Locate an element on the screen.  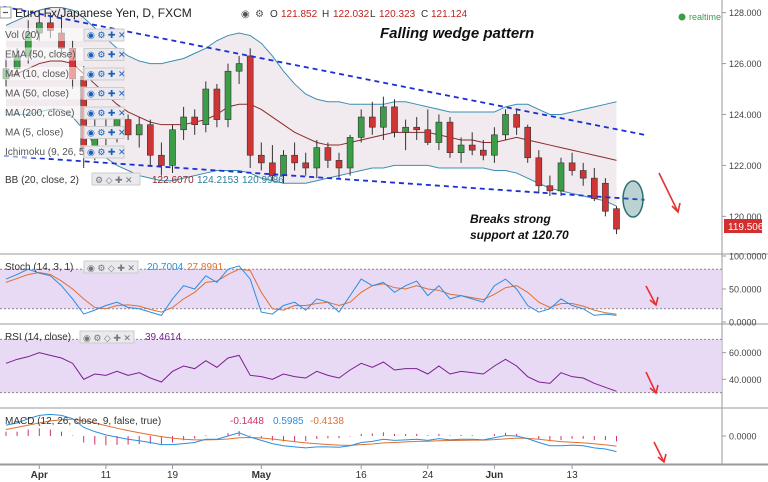
macd-title: MACD (12, 26, close, 9, false, true) is located at coordinates (83, 421).